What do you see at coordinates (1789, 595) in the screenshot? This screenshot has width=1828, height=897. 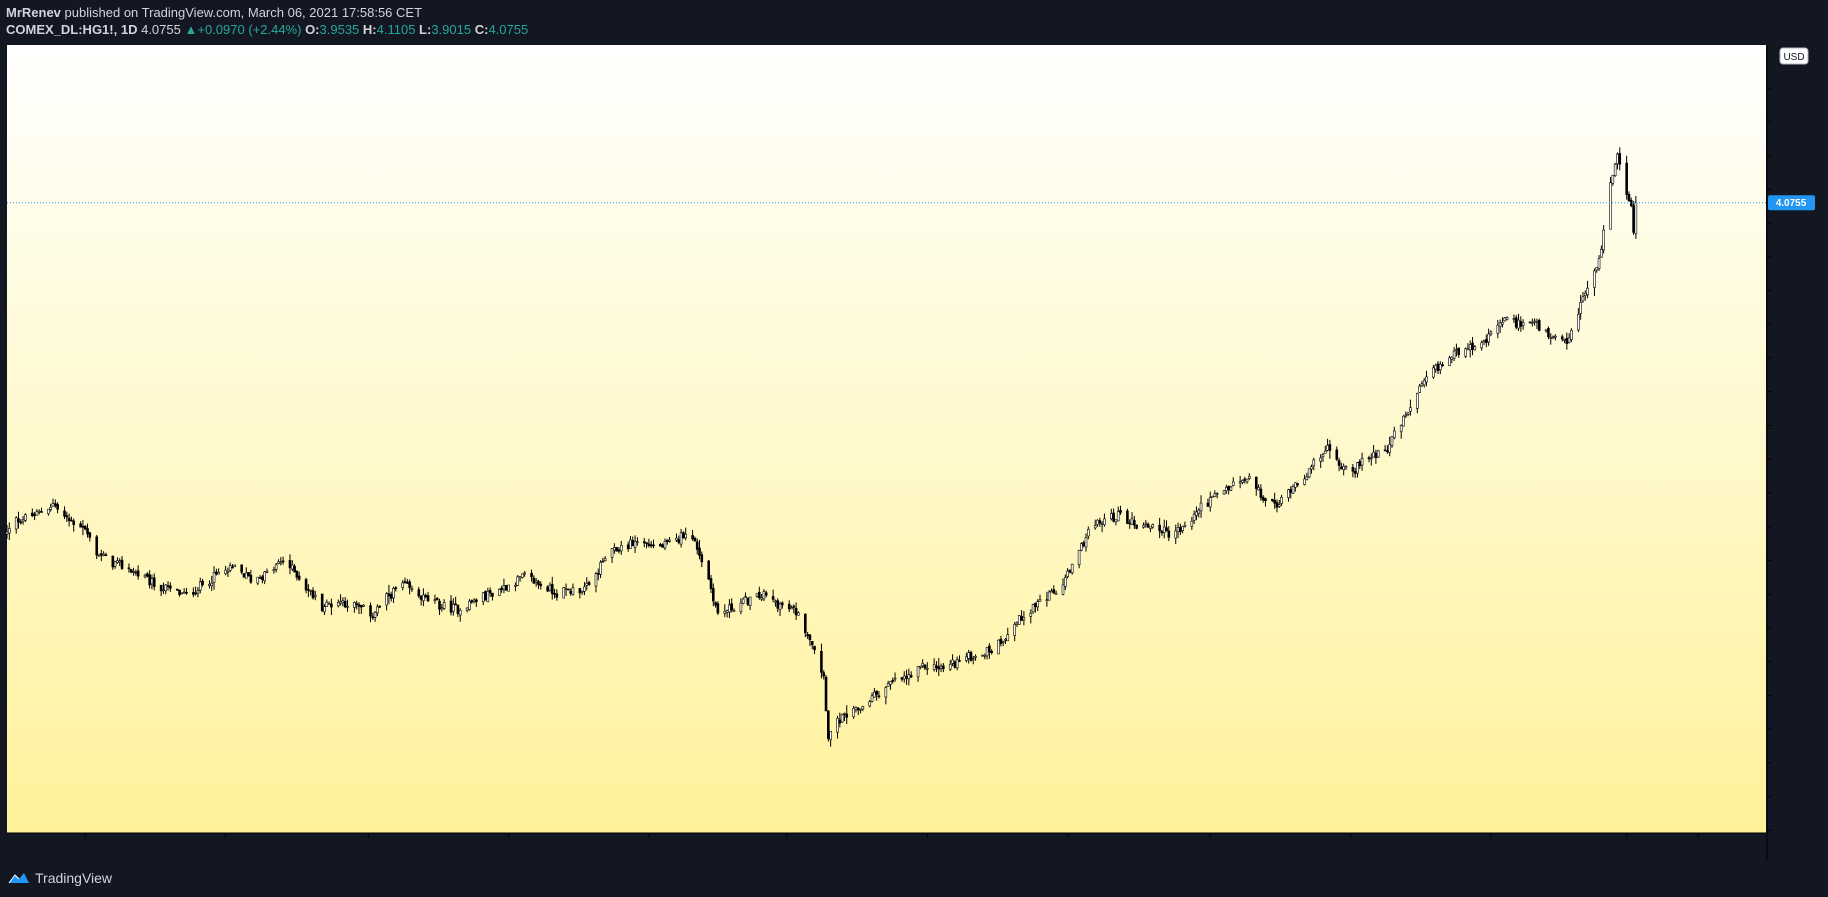 I see `y-tick-label: 2.6250` at bounding box center [1789, 595].